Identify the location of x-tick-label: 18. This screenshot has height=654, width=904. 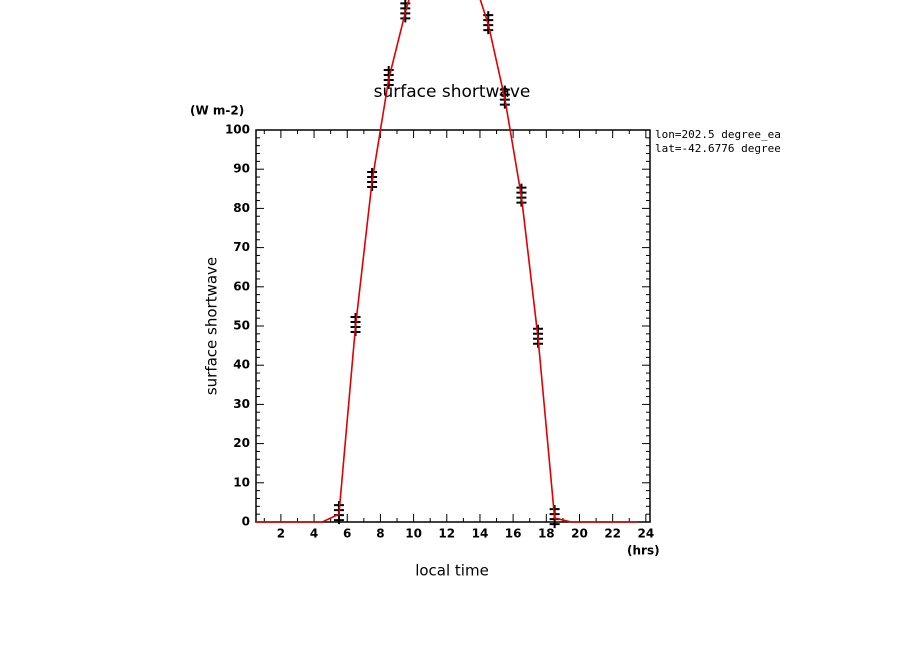
(546, 534).